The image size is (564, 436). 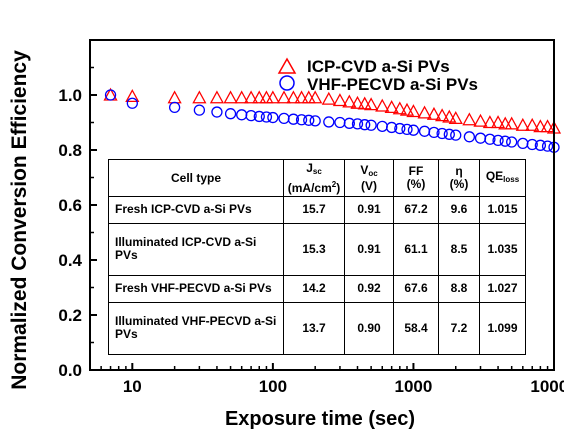 What do you see at coordinates (70, 150) in the screenshot?
I see `y-tick-label: 0.8` at bounding box center [70, 150].